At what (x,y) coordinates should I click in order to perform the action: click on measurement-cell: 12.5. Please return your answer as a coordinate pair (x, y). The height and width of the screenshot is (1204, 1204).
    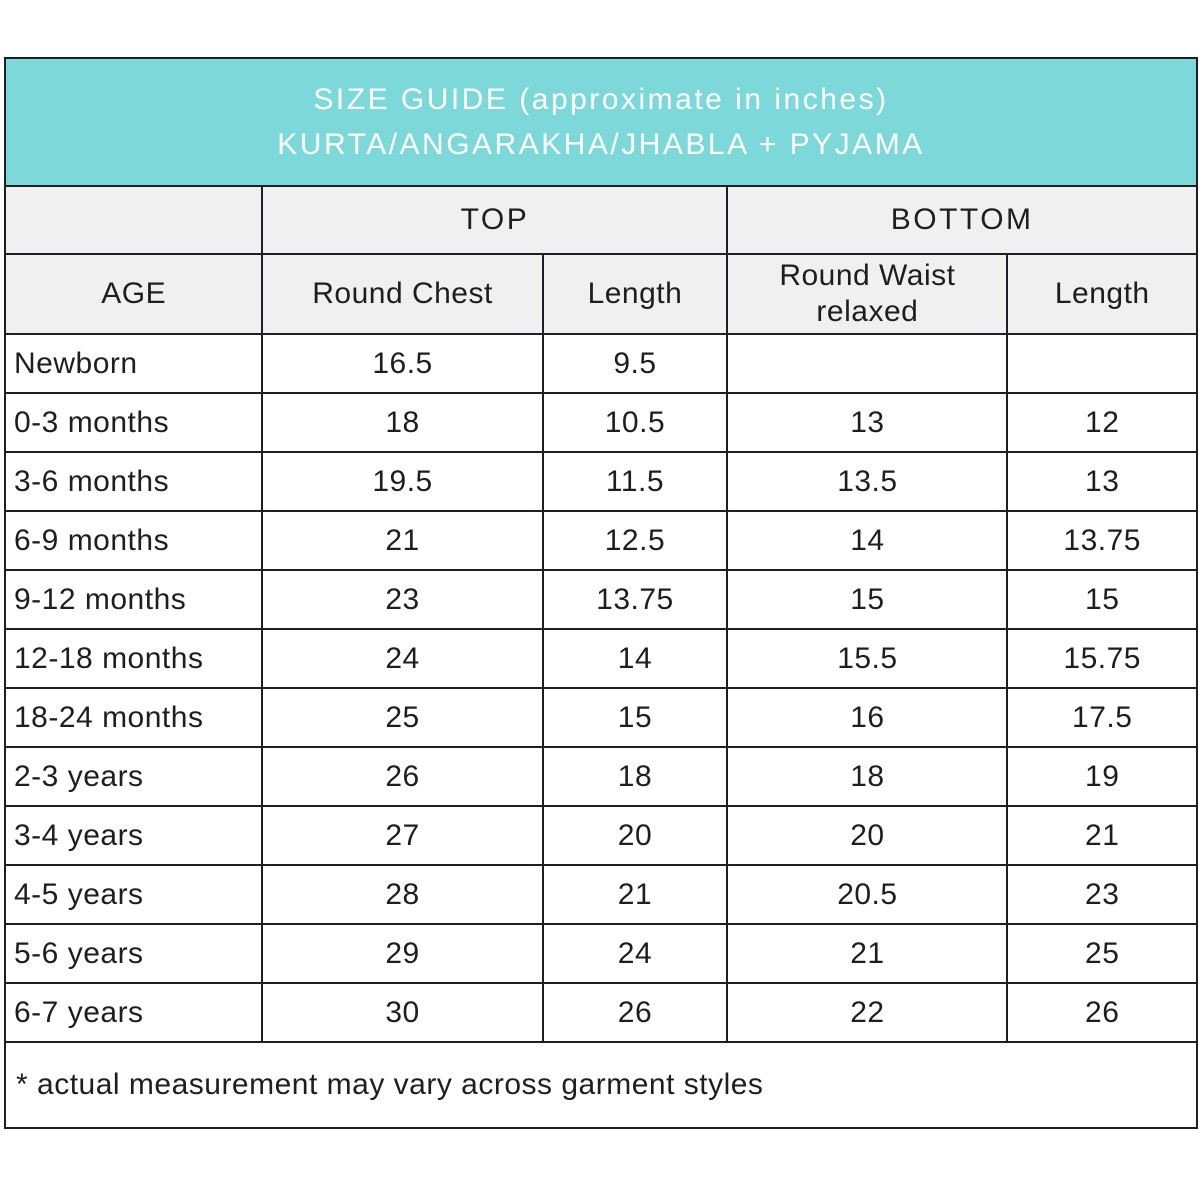
    Looking at the image, I should click on (635, 540).